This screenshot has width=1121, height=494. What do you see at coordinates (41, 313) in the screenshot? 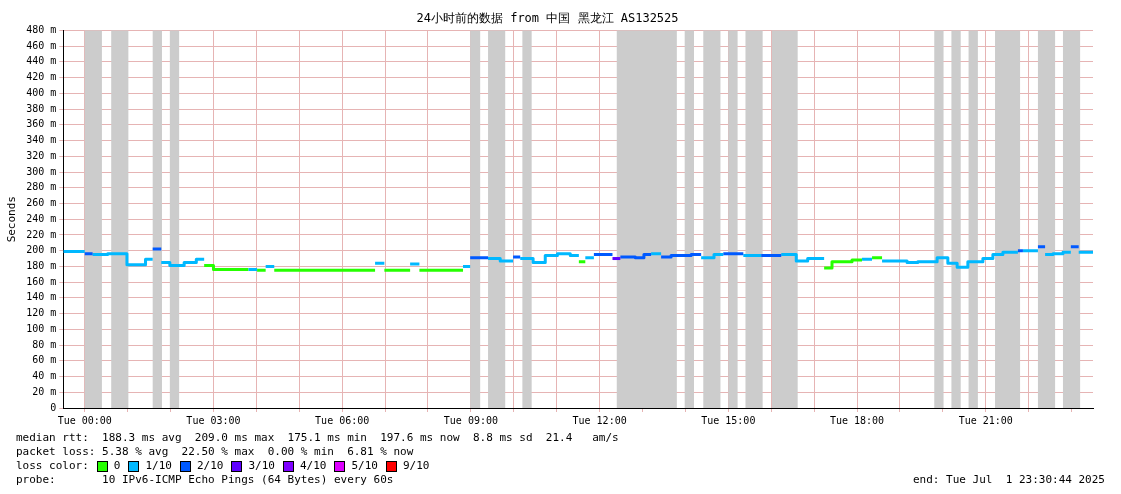
I see `y-tick-label: 120 m` at bounding box center [41, 313].